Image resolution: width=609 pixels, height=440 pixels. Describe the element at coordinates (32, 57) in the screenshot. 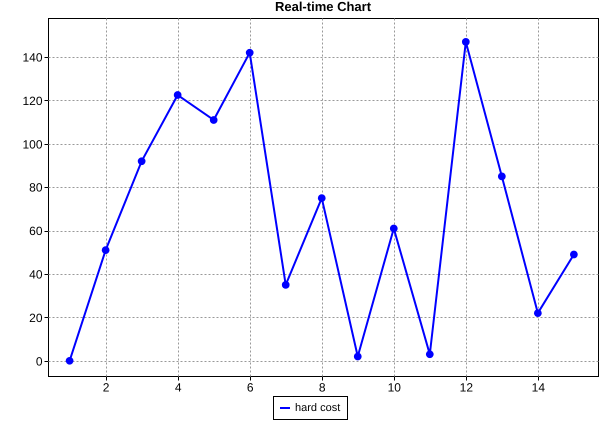

I see `y-tick-label: 140` at that location.